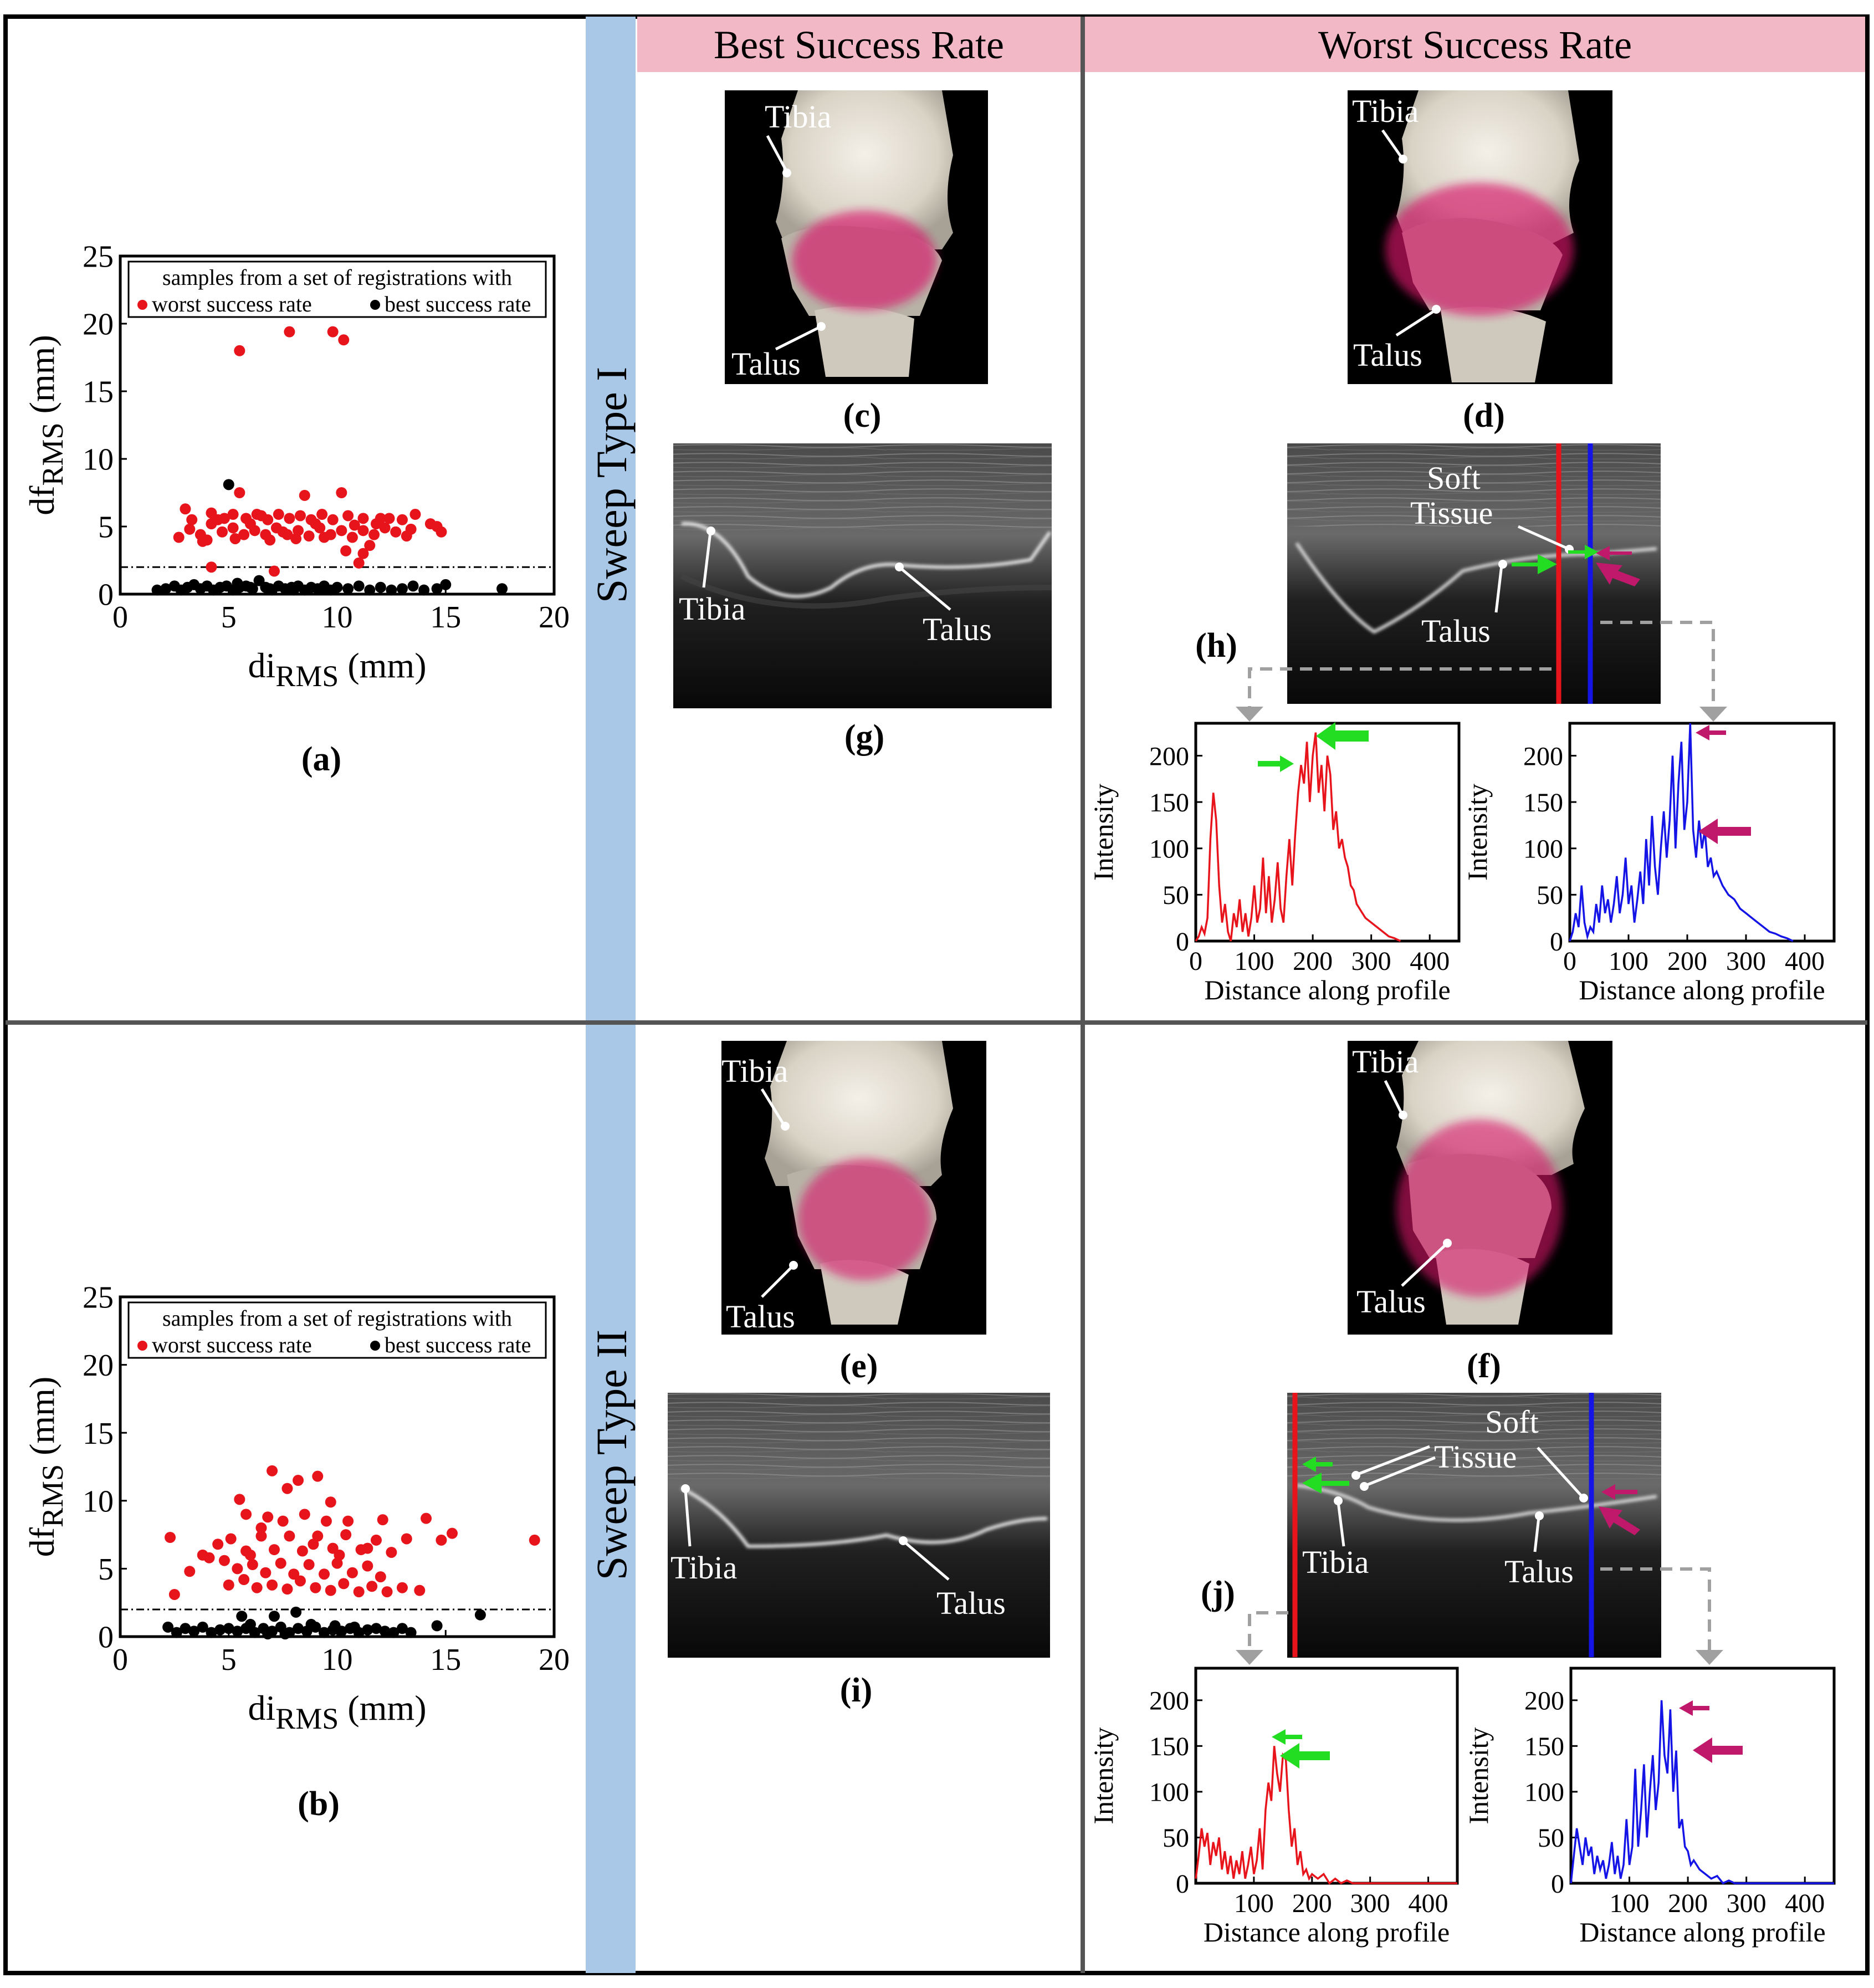 The image size is (1874, 1988). Describe the element at coordinates (1385, 1062) in the screenshot. I see `label-tibia-f: Tibia` at that location.